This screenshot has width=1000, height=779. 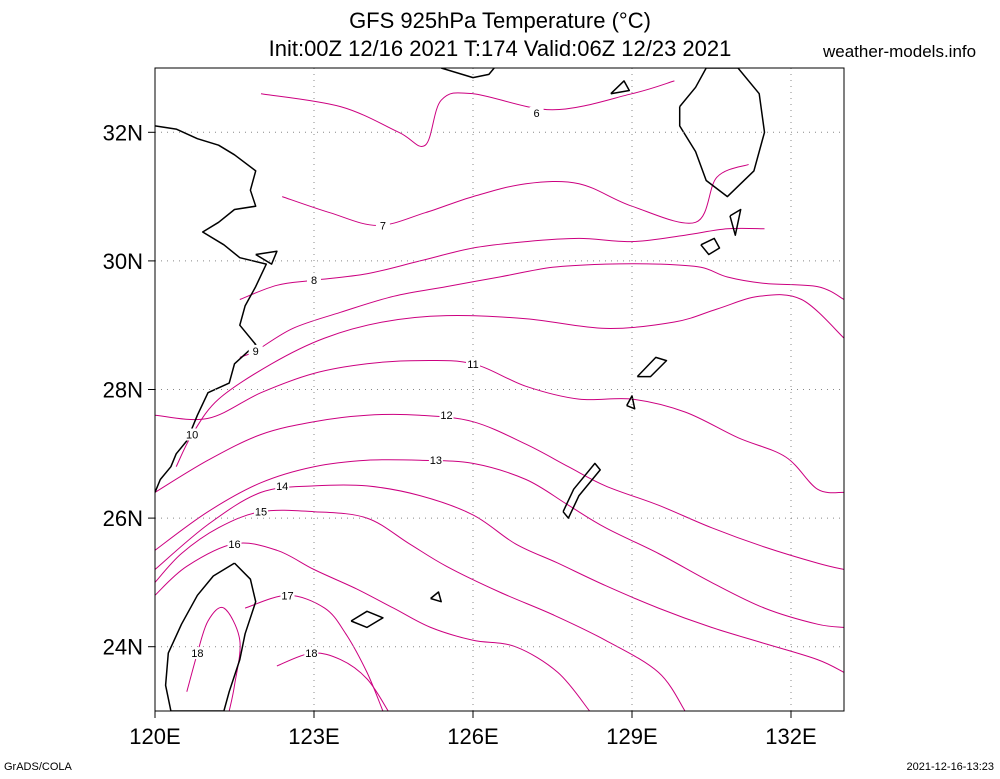 I want to click on lat-tick-label: 32N, so click(x=123, y=132).